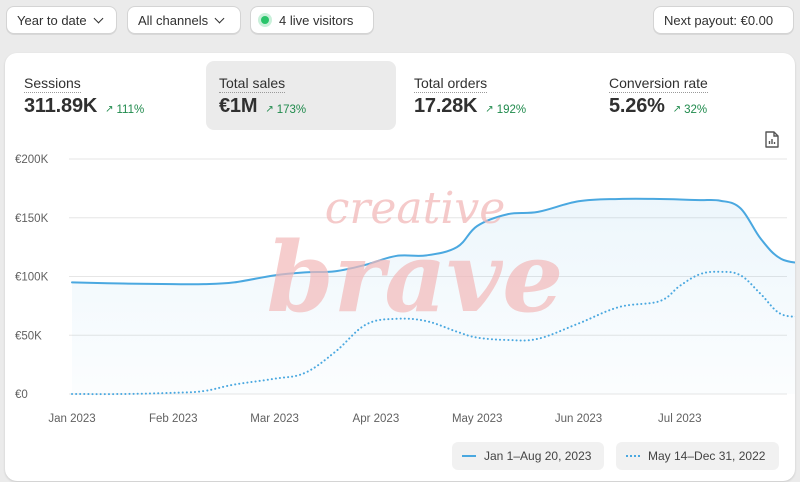  Describe the element at coordinates (691, 95) in the screenshot. I see `metric-conversion-rate: Conversion rate 5.26% ↗ 32%` at that location.